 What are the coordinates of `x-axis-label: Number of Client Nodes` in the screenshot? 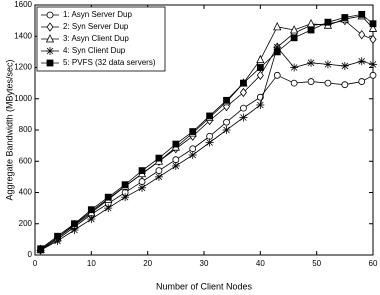 It's located at (204, 286).